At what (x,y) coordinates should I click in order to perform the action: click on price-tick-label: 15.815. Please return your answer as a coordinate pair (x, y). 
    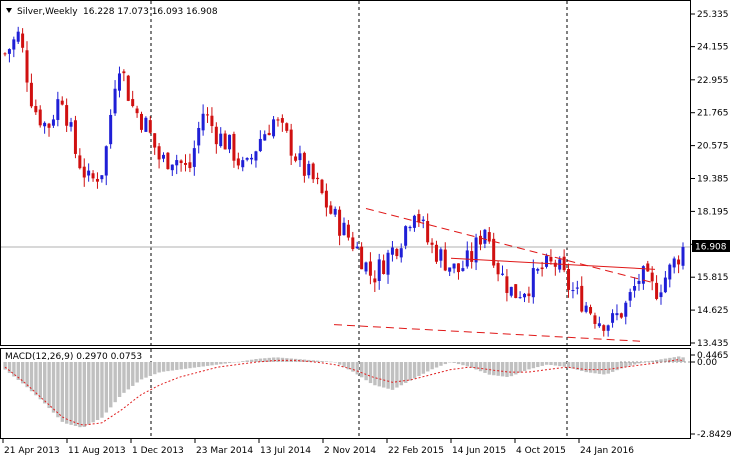
    Looking at the image, I should click on (713, 278).